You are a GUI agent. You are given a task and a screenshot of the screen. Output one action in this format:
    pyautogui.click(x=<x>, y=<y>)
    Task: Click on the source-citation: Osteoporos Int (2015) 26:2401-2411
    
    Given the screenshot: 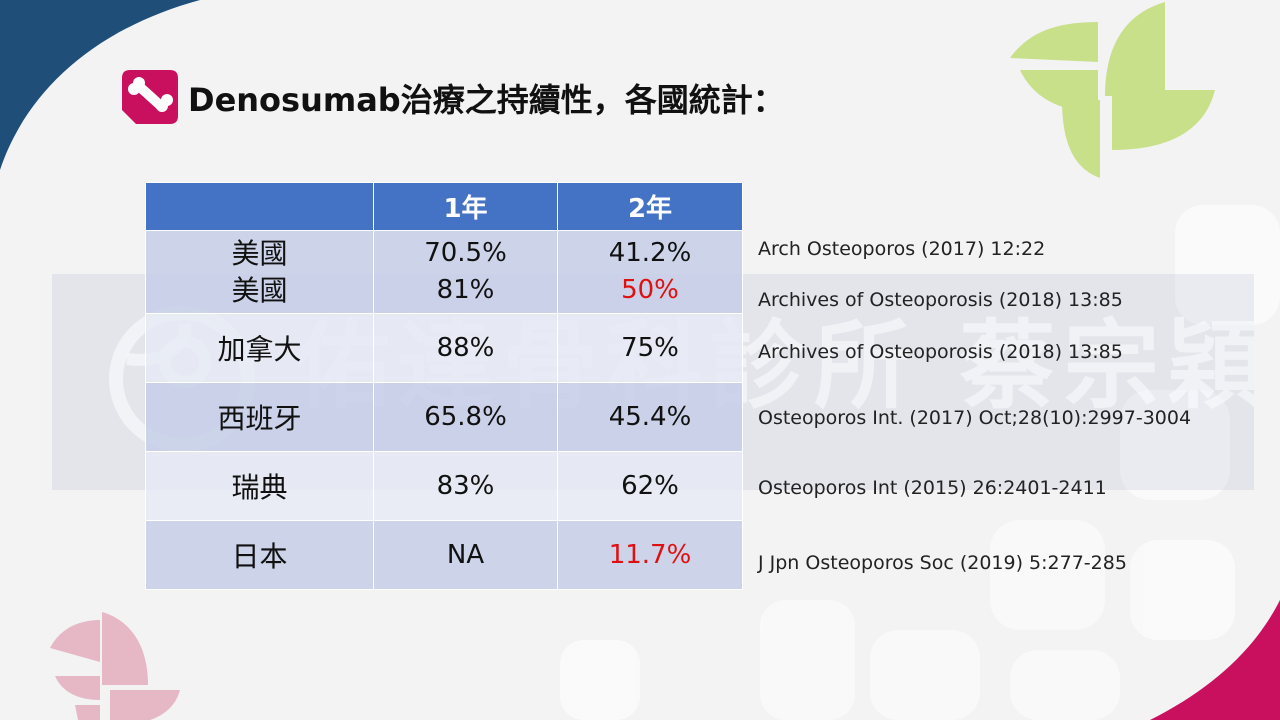 What is the action you would take?
    pyautogui.click(x=932, y=488)
    